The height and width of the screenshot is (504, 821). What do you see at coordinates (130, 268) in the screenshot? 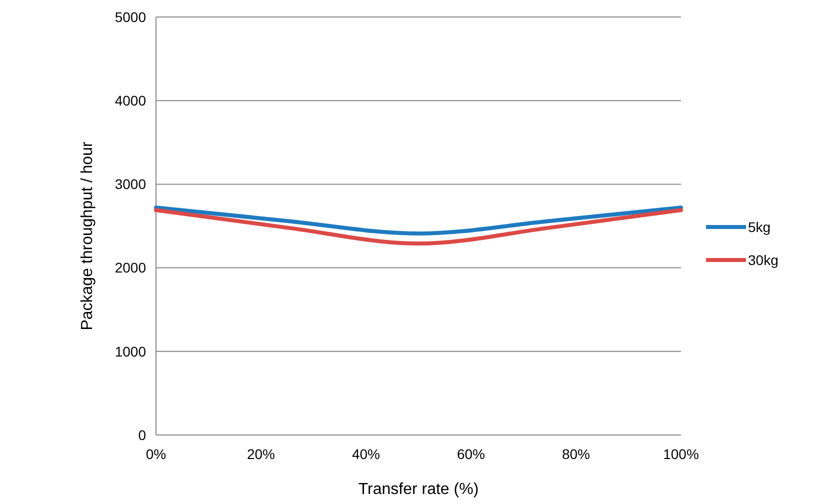
I see `y-tick-label: 2000` at bounding box center [130, 268].